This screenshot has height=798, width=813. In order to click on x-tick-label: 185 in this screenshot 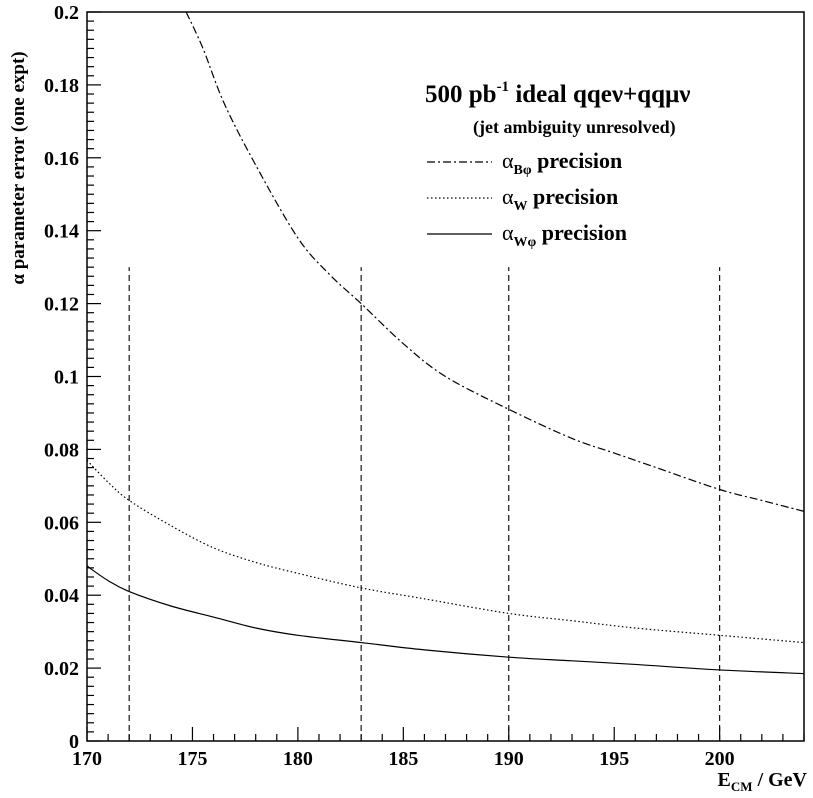, I will do `click(403, 759)`.